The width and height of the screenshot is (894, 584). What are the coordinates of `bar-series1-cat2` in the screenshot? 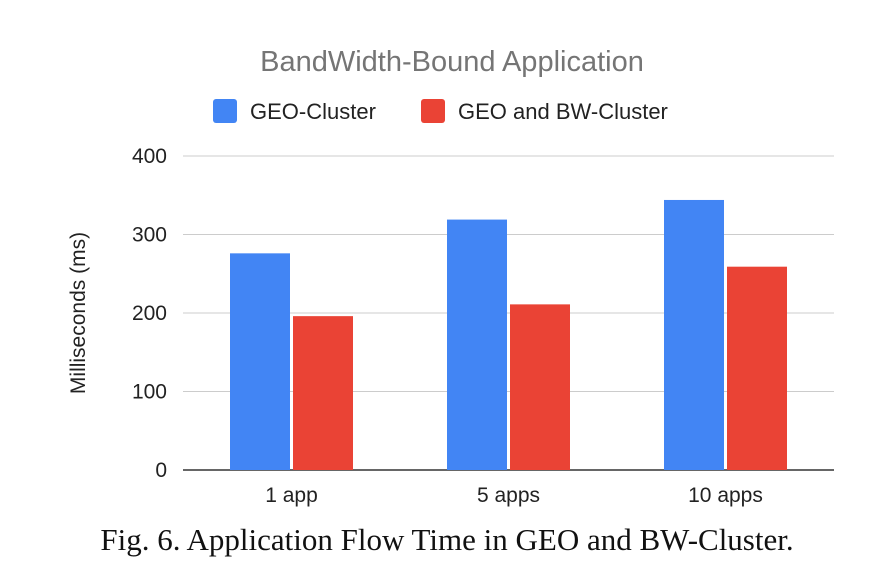 It's located at (757, 368).